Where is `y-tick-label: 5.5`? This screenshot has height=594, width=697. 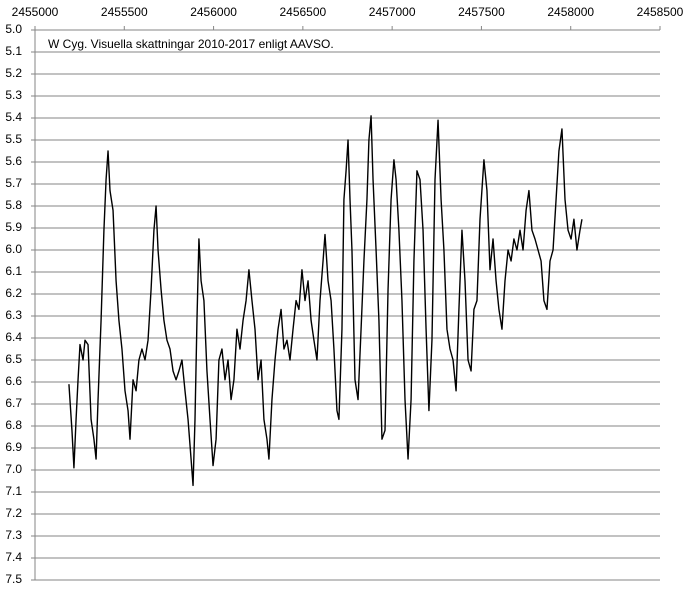
y-tick-label: 5.5 is located at coordinates (13, 139).